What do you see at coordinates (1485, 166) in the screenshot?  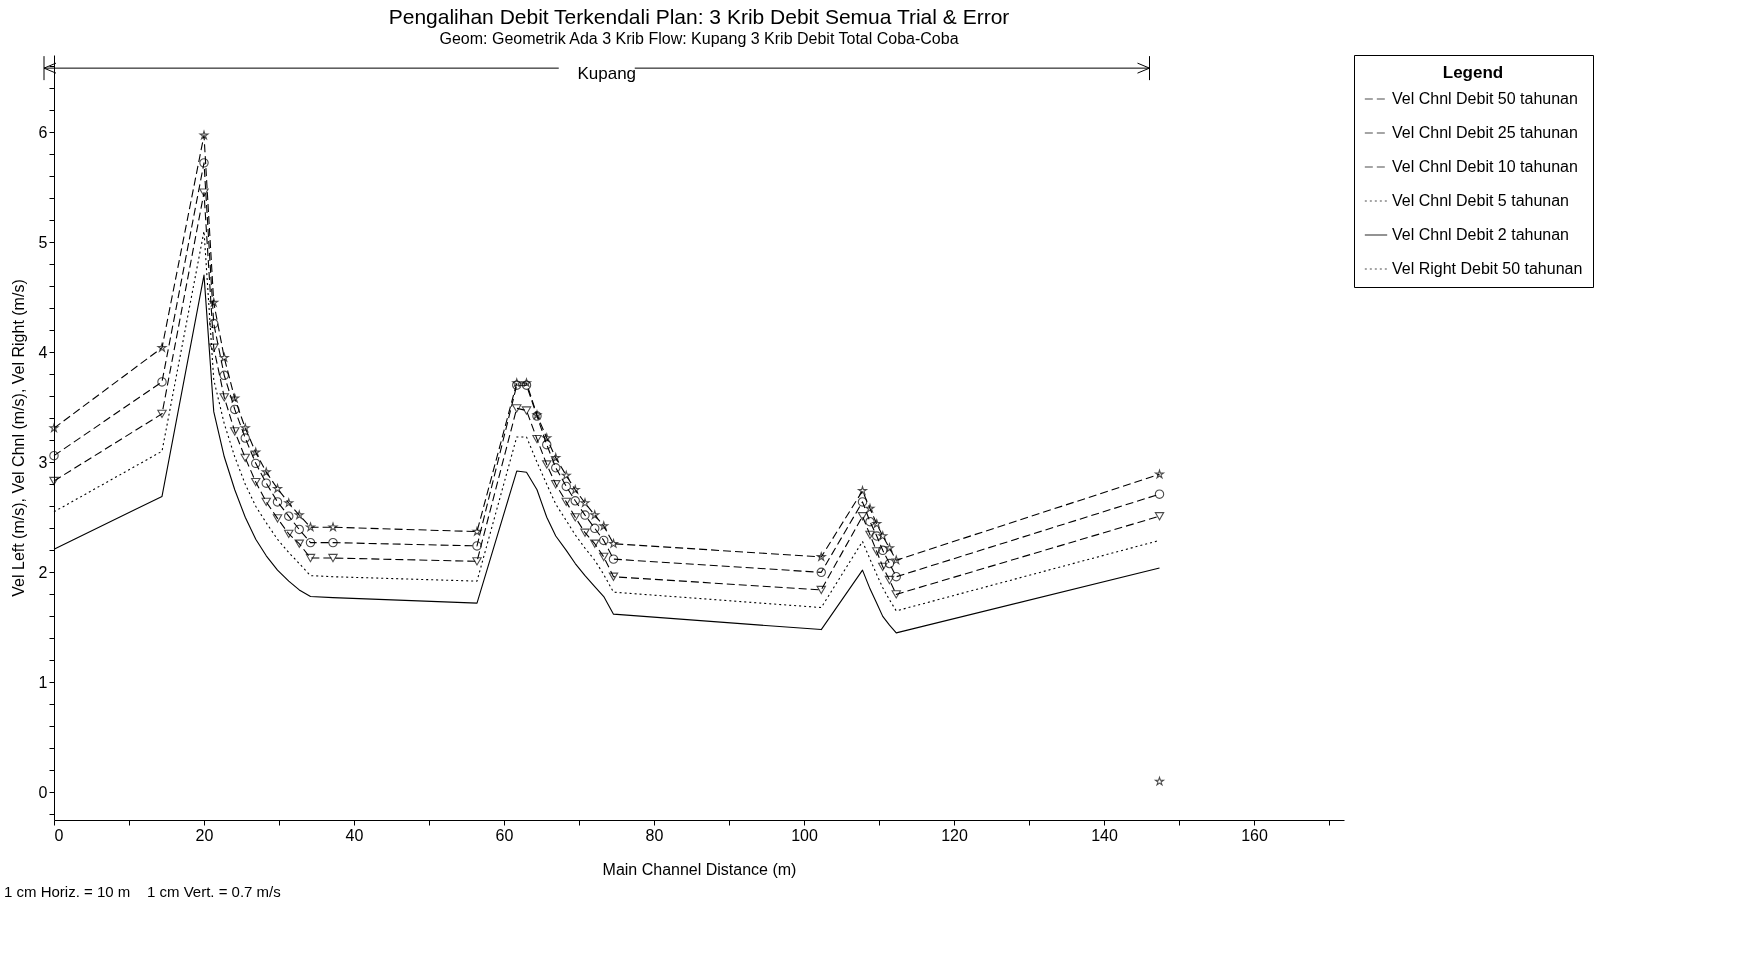 I see `legend-label: Vel Chnl Debit 10 tahunan` at bounding box center [1485, 166].